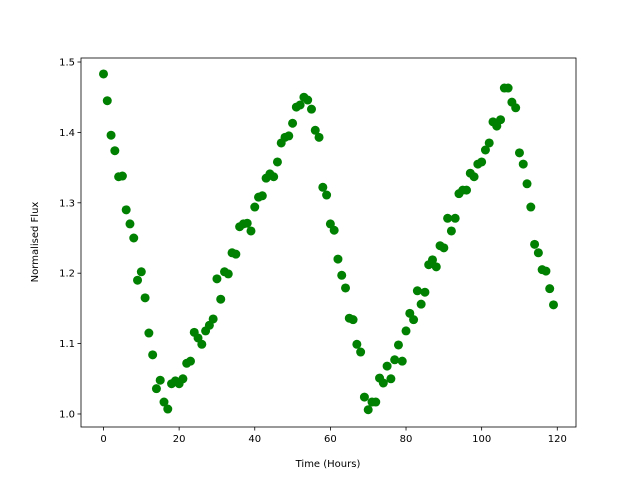  Describe the element at coordinates (179, 439) in the screenshot. I see `x-tick-label: 20` at that location.